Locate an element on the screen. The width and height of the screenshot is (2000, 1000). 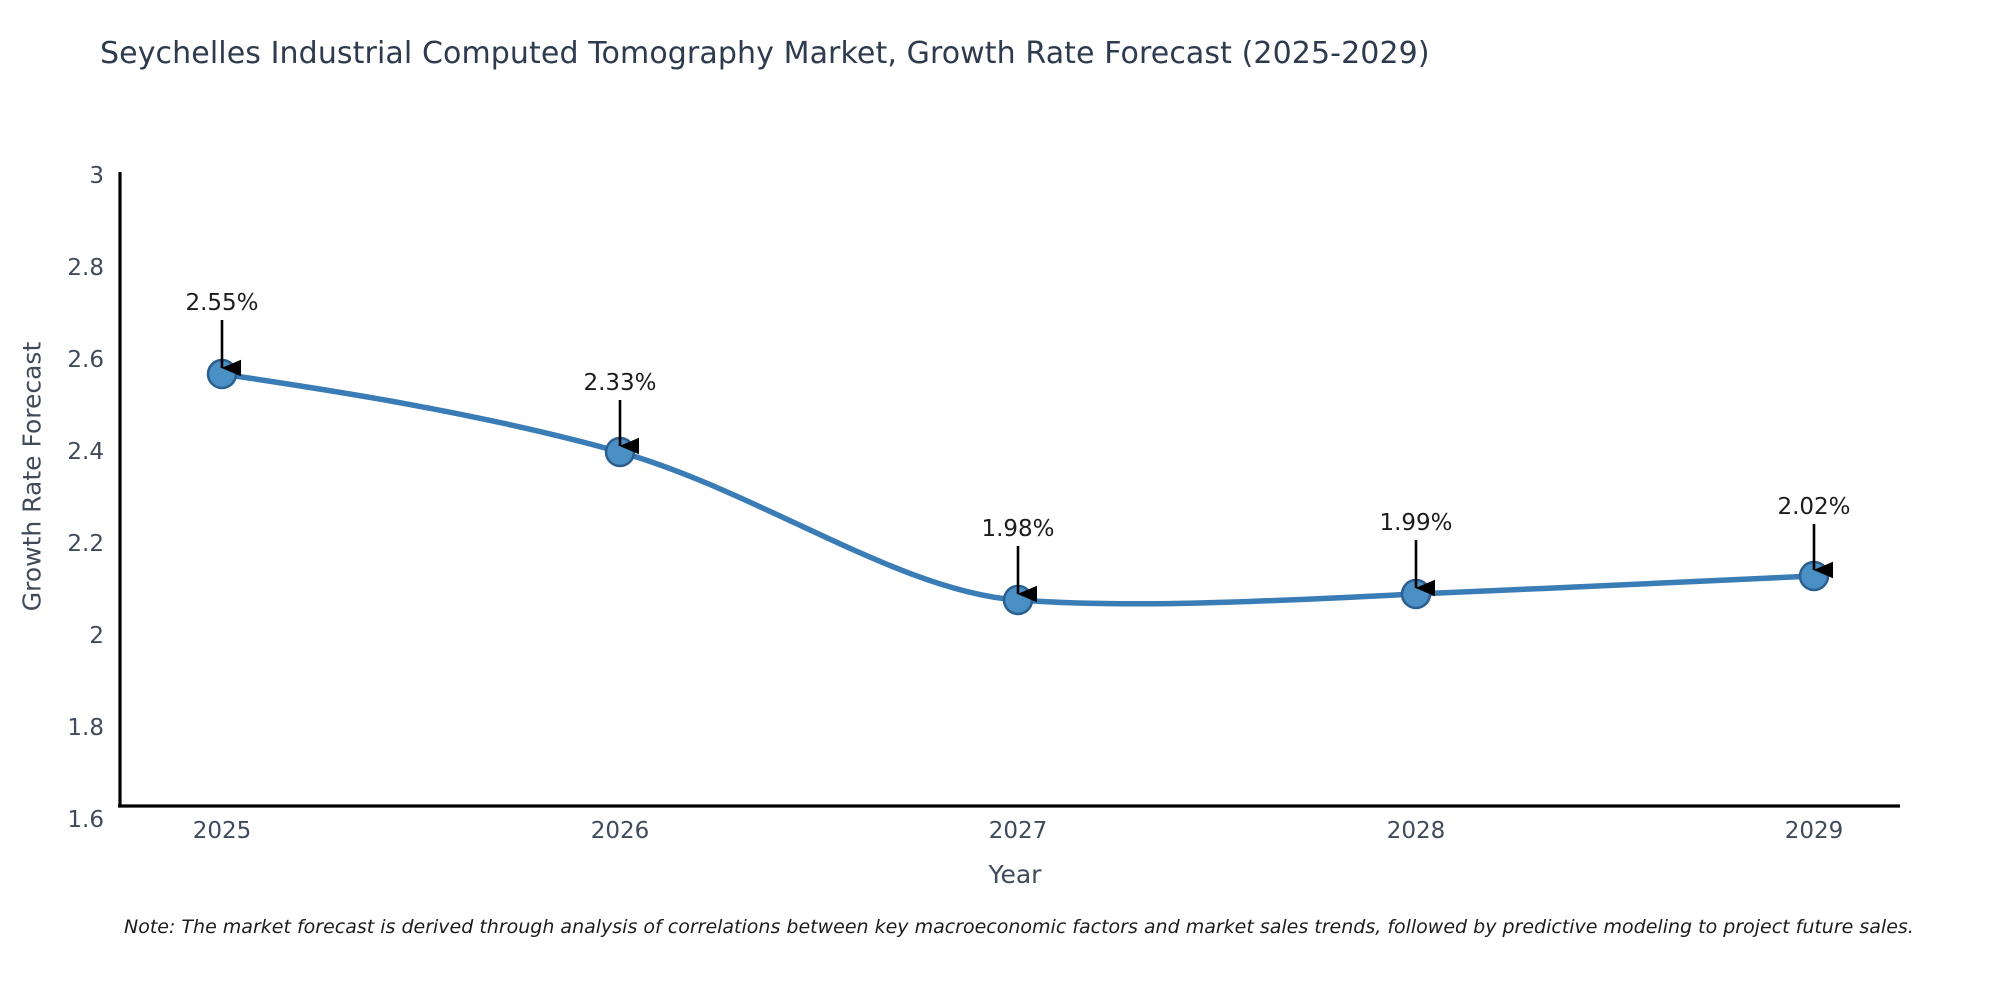
x-tick-label: 2028 is located at coordinates (1416, 831).